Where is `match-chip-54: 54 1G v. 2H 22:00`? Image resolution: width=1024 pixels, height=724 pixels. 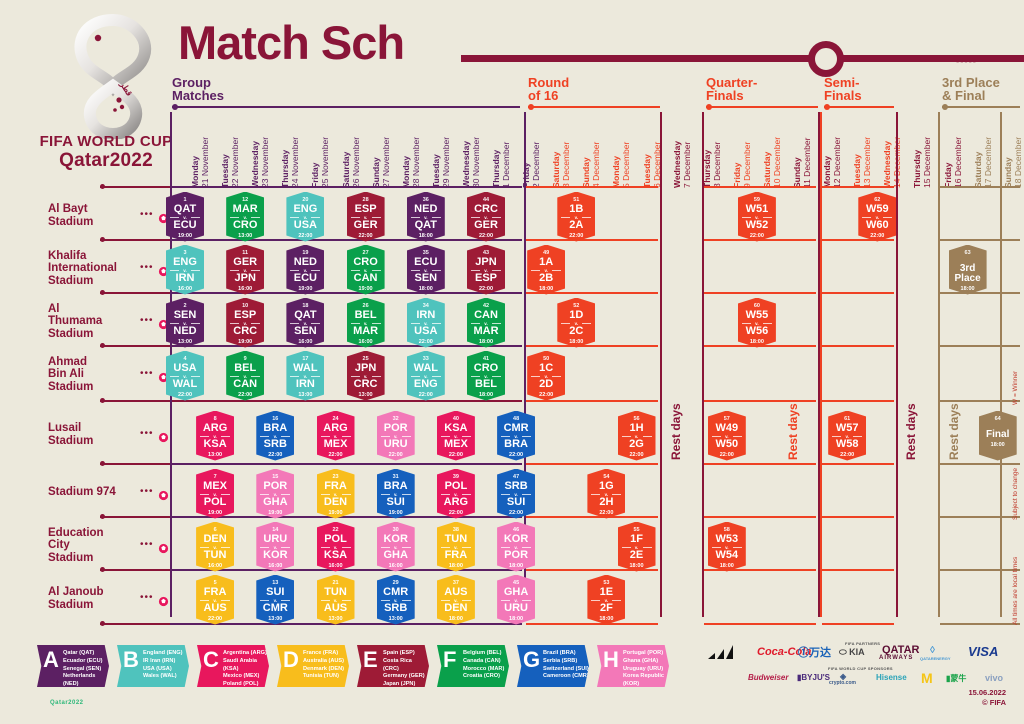 match-chip-54: 54 1G v. 2H 22:00 is located at coordinates (606, 493).